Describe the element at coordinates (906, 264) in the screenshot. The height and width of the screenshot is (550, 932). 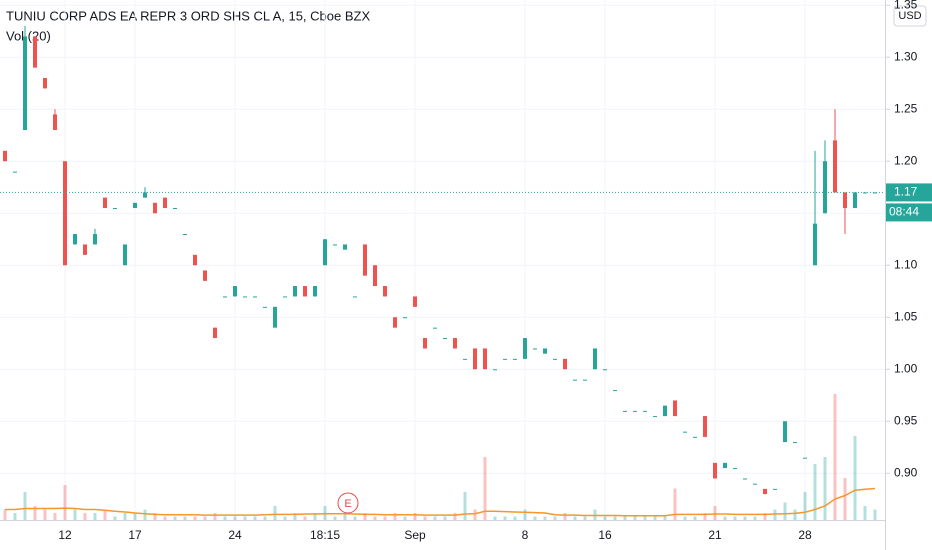
I see `y-tick-label: 1.10` at that location.